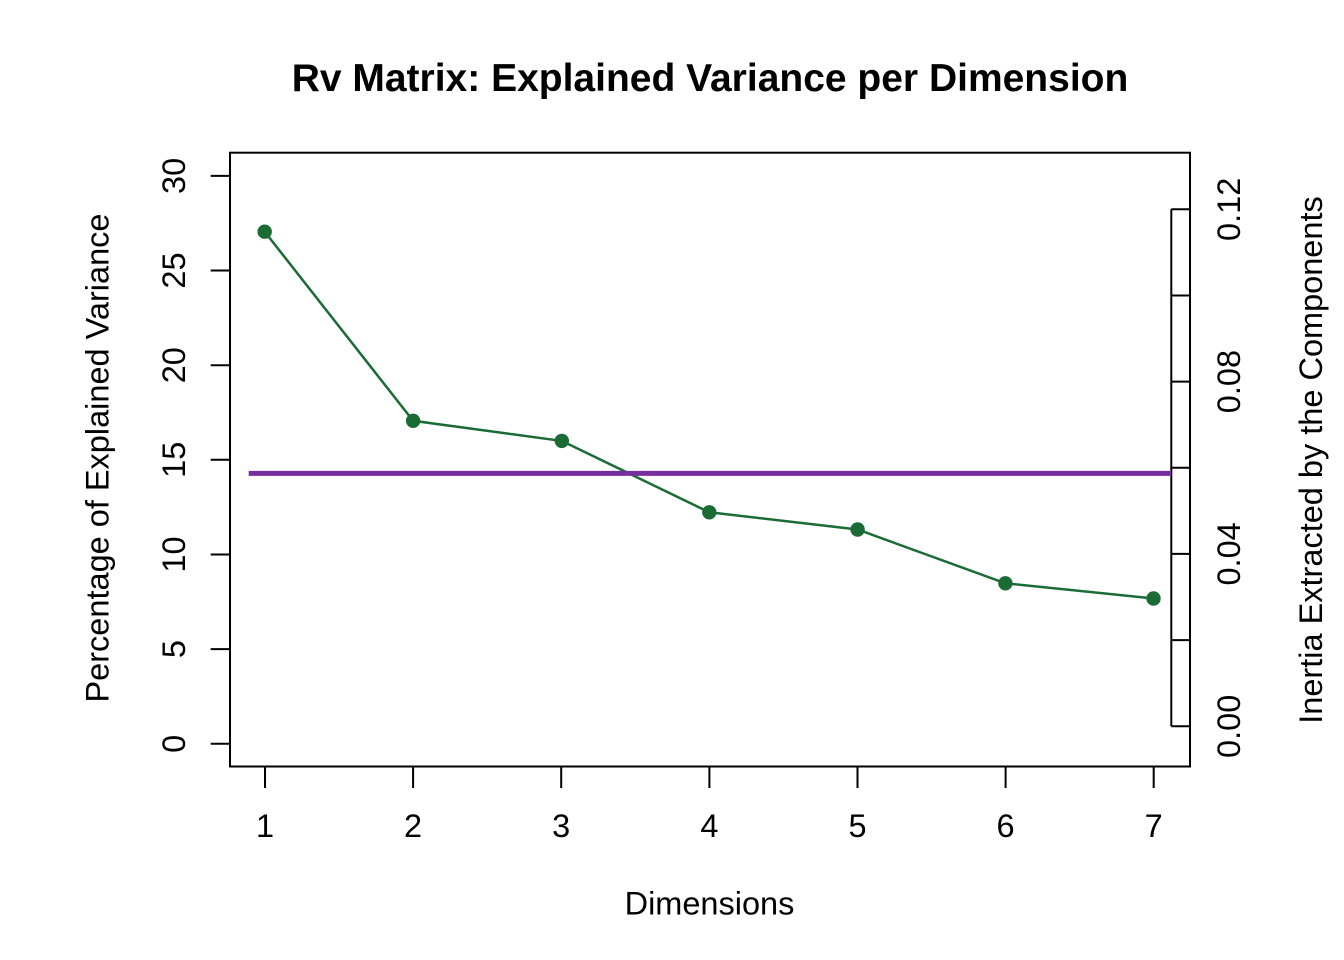  Describe the element at coordinates (1006, 826) in the screenshot. I see `svg-text: 6` at that location.